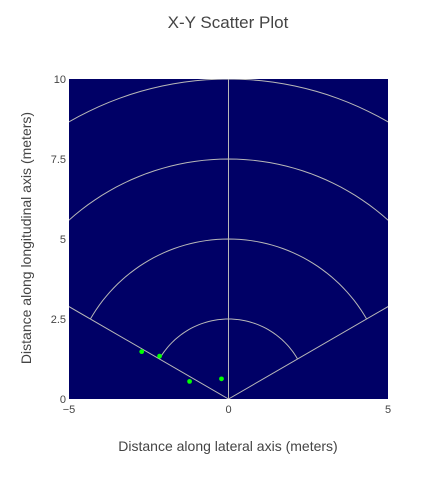 The height and width of the screenshot is (481, 447). I want to click on y-tick-label: 0, so click(63, 400).